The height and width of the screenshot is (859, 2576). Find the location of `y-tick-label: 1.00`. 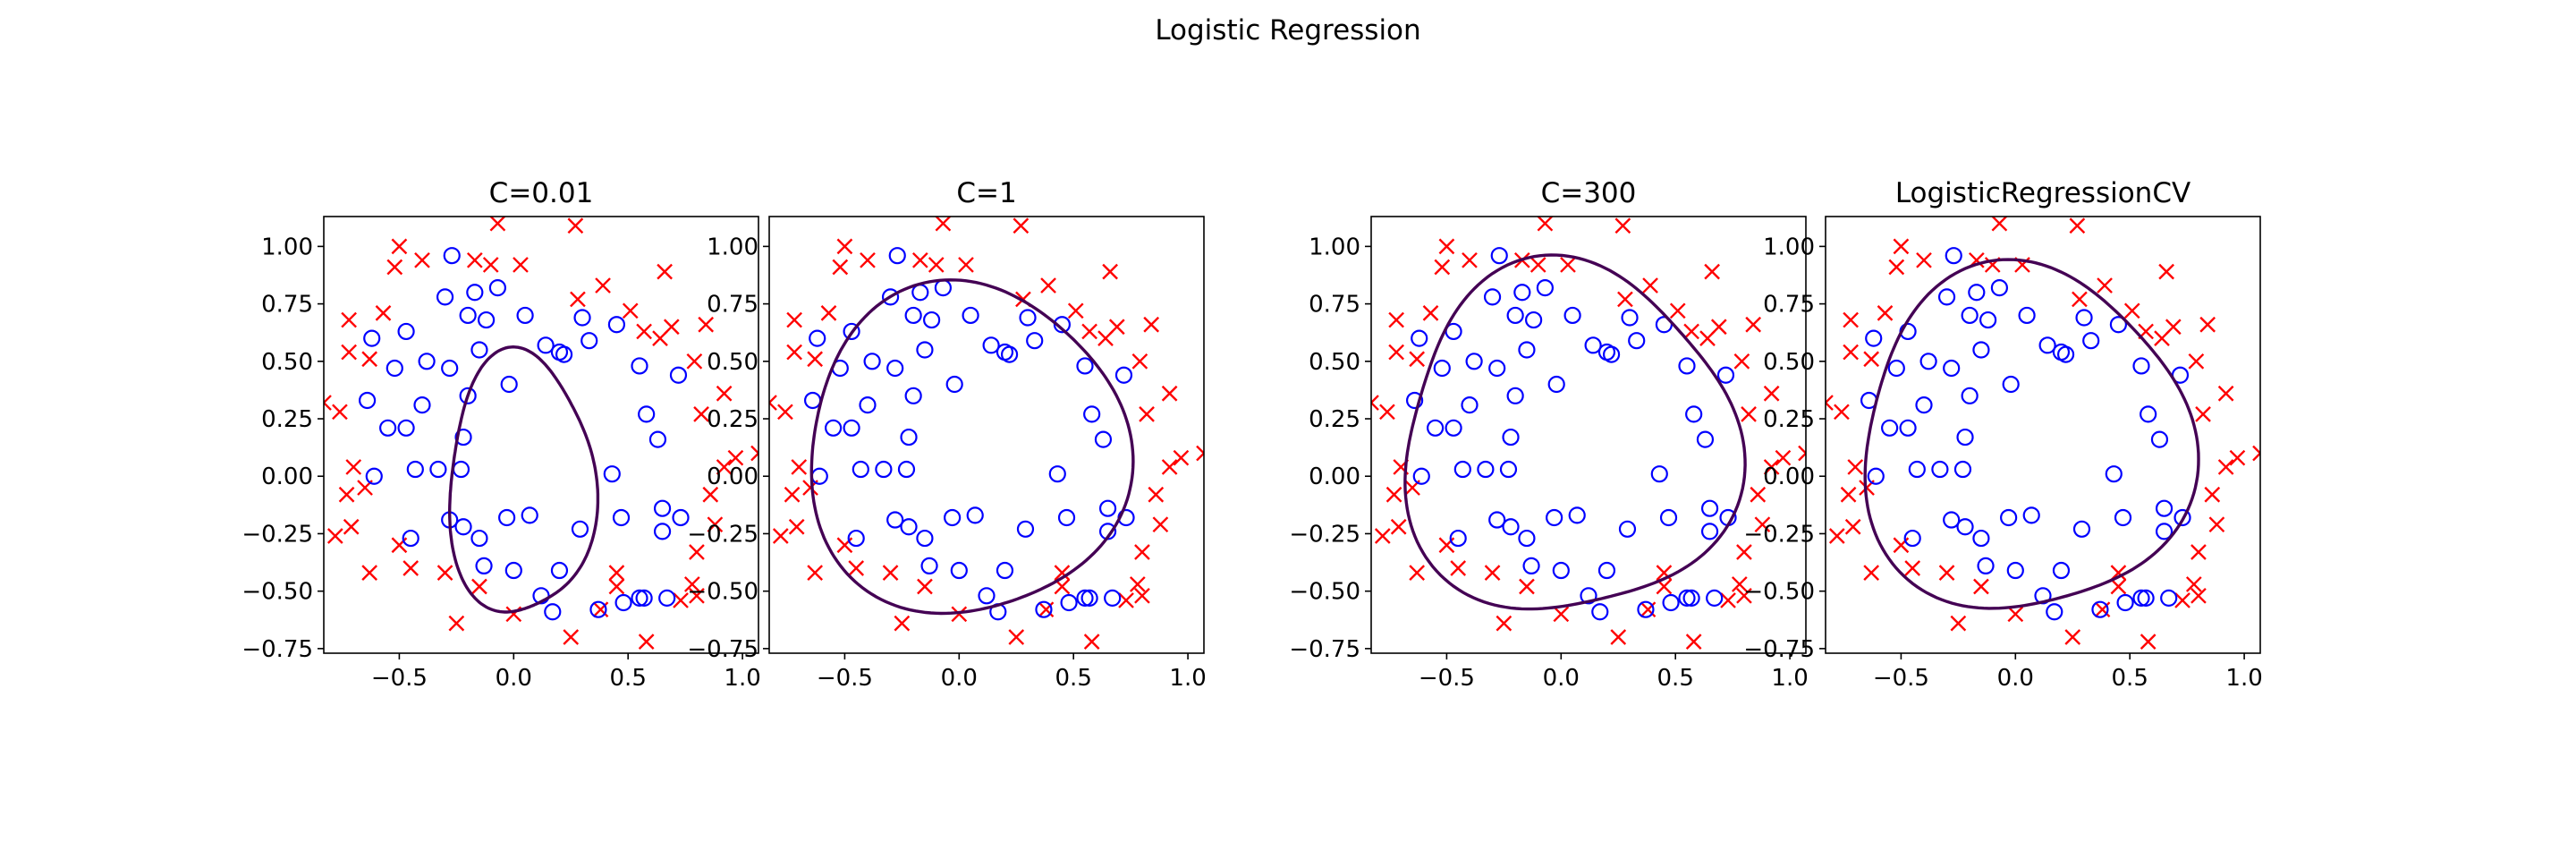

y-tick-label: 1.00 is located at coordinates (287, 247).